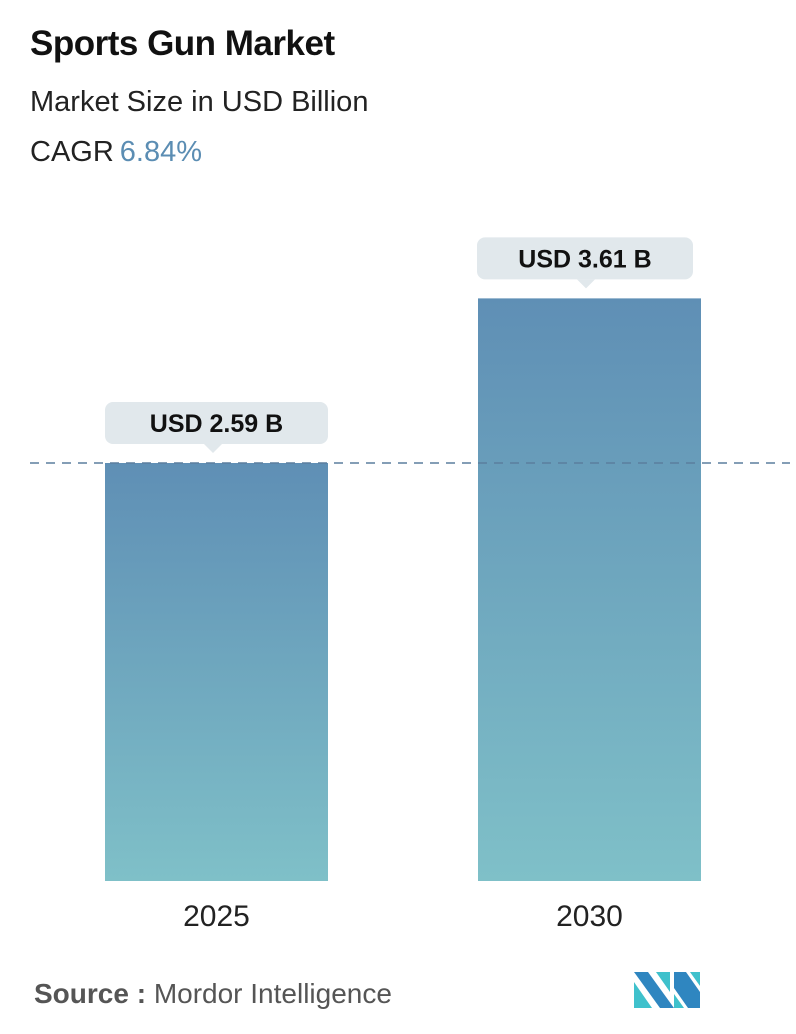 This screenshot has height=1034, width=796. Describe the element at coordinates (72, 152) in the screenshot. I see `cagr-label: CAGR` at that location.